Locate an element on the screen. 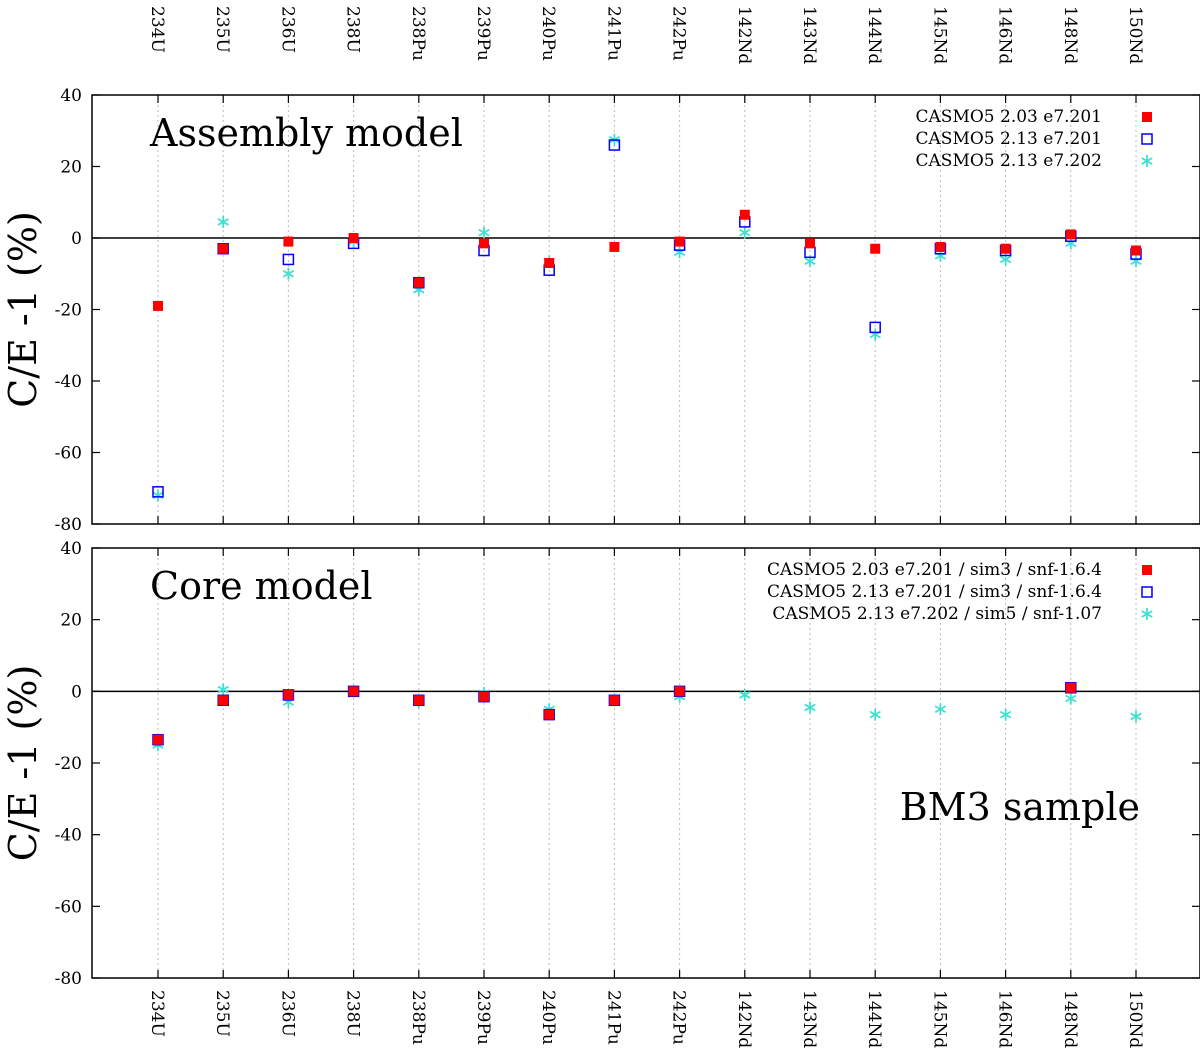 This screenshot has height=1058, width=1200. bottom-isotope-label: 238Pu is located at coordinates (418, 1017).